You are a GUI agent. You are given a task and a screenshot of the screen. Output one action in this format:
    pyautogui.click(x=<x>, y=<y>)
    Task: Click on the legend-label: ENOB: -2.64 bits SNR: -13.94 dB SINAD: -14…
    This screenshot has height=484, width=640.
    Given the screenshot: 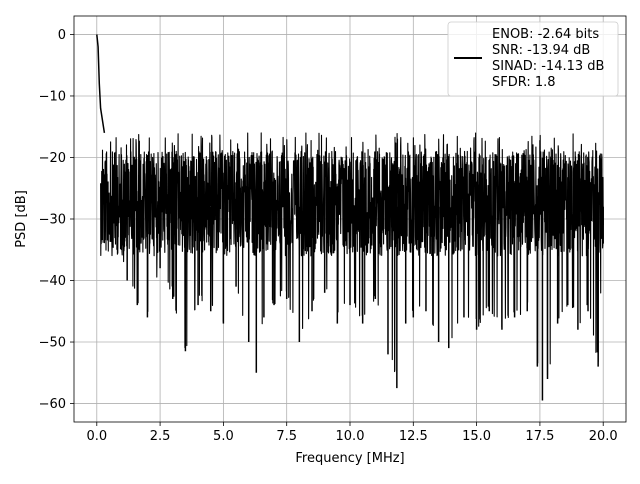 What is the action you would take?
    pyautogui.click(x=548, y=58)
    